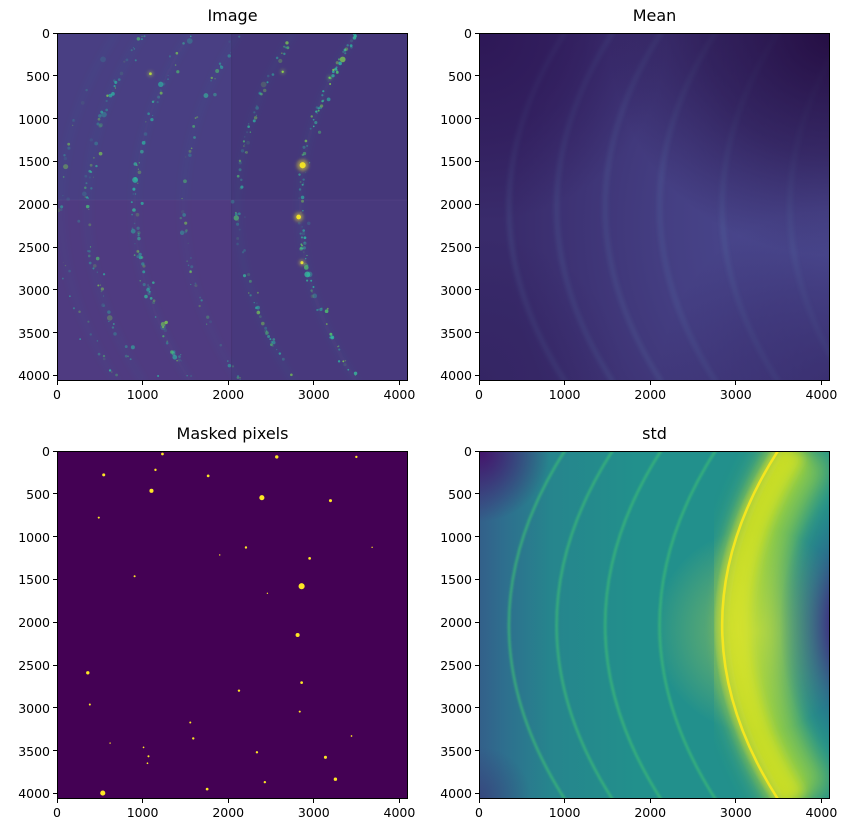 Image resolution: width=846 pixels, height=836 pixels. What do you see at coordinates (654, 433) in the screenshot?
I see `subplot-std-title: std` at bounding box center [654, 433].